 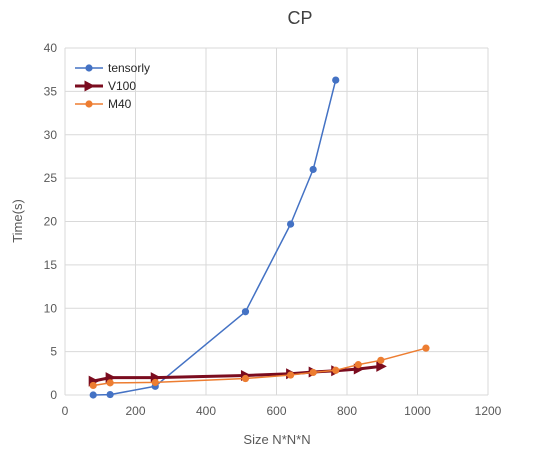 I want to click on x-axis-title: Size N*N*N, so click(x=276, y=439).